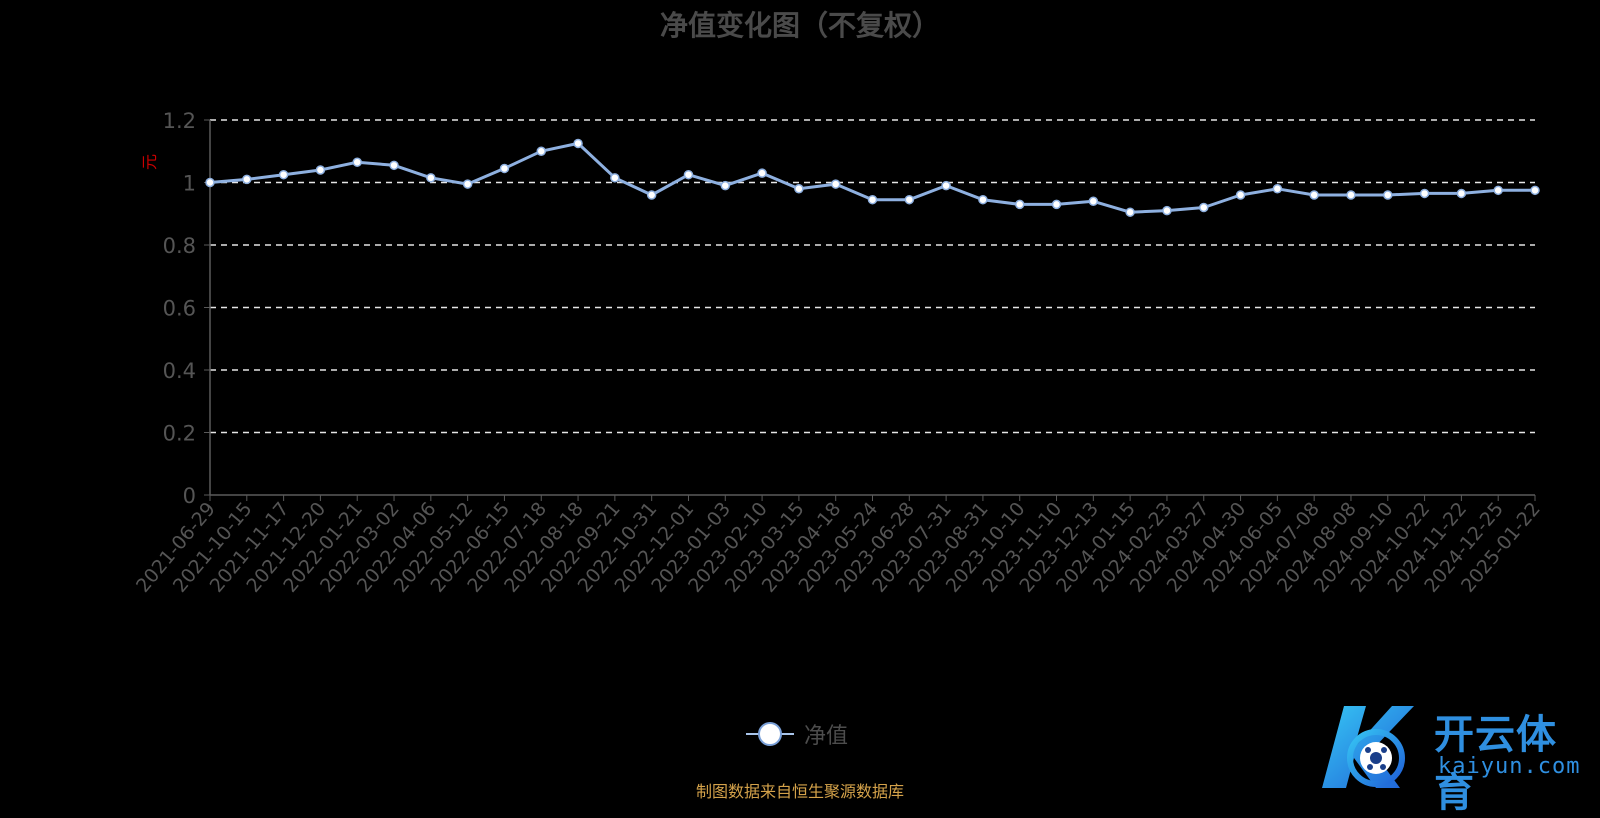  I want to click on y-tick-label: 1.2, so click(179, 121).